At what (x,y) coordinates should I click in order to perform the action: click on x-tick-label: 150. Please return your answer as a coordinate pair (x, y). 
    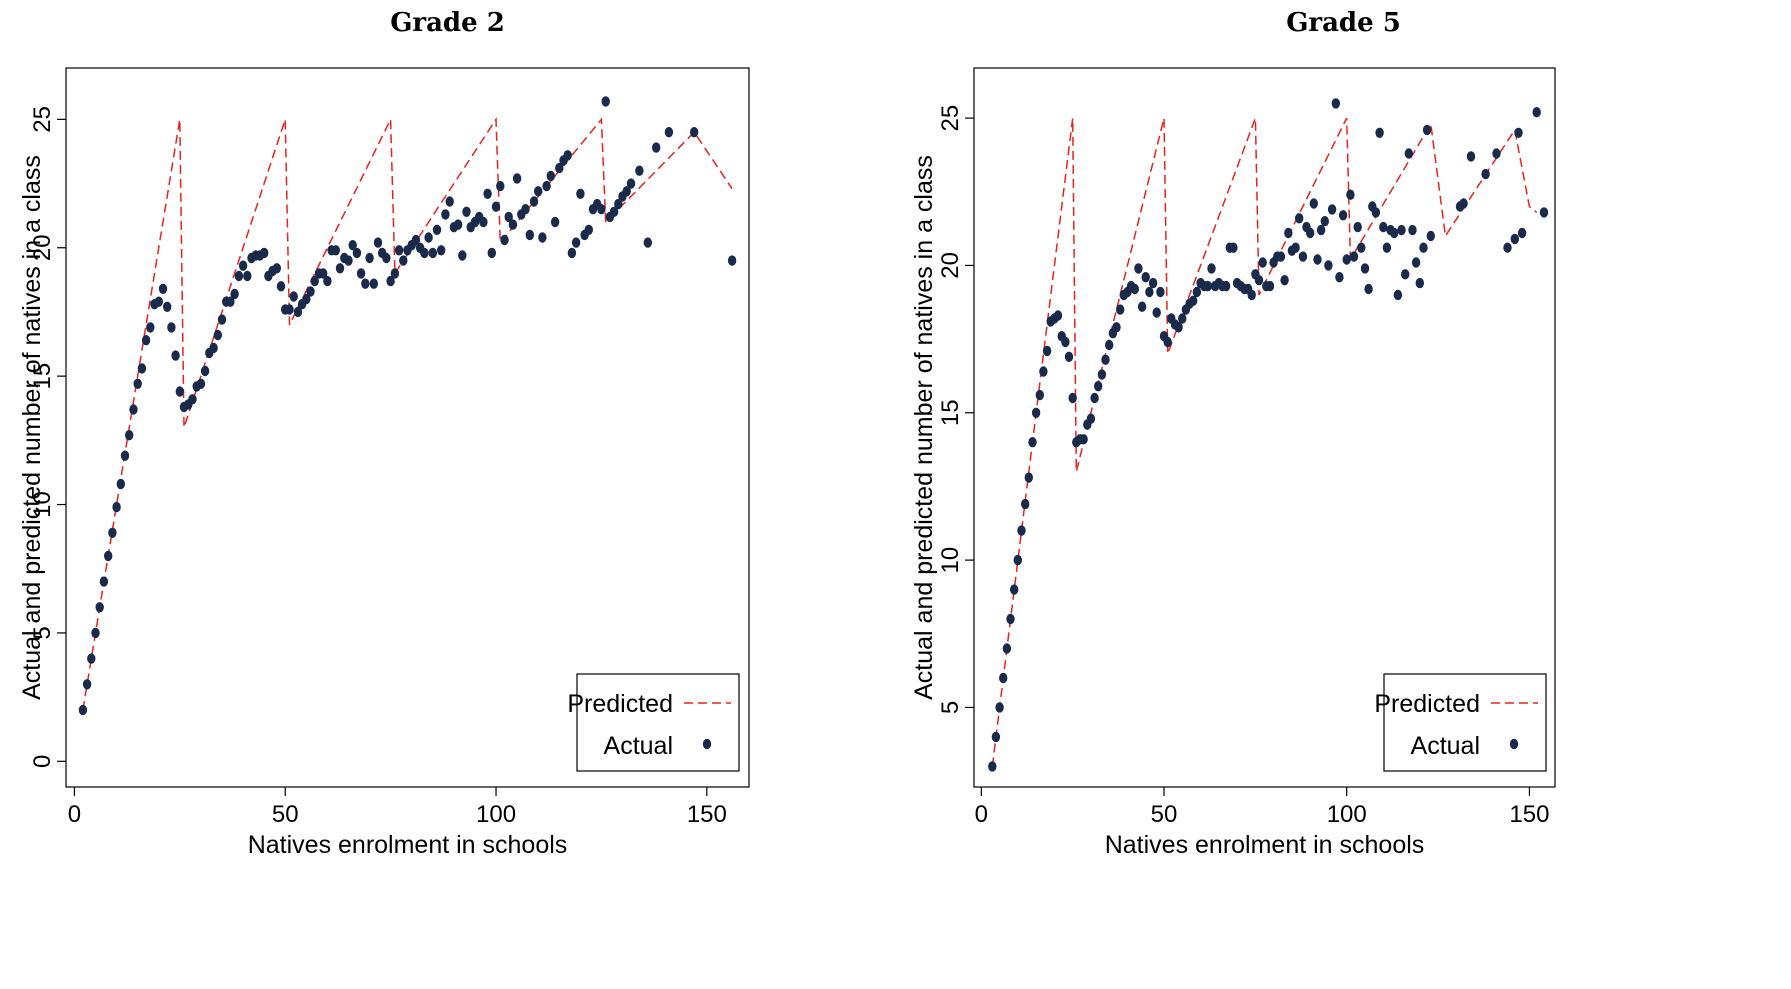
    Looking at the image, I should click on (707, 814).